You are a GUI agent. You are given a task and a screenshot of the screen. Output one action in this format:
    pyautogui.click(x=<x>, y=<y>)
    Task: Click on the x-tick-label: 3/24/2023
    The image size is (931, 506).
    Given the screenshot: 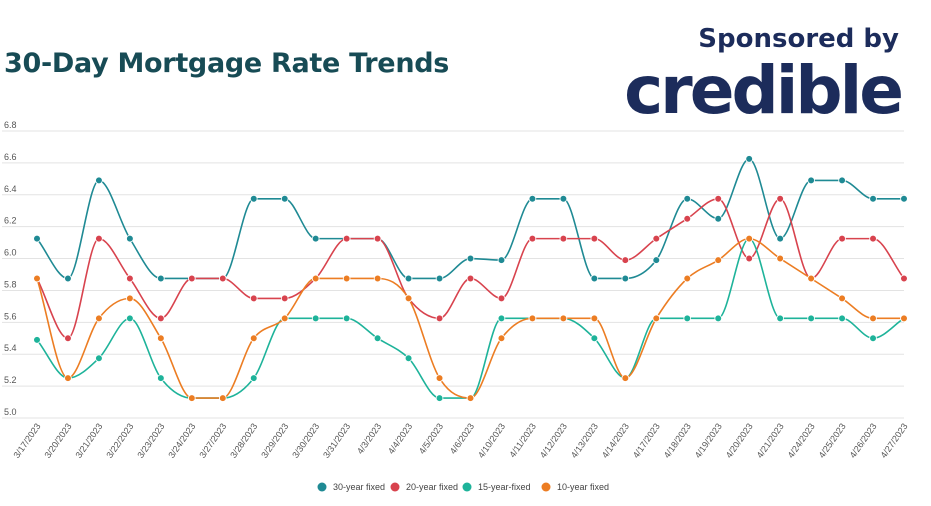 What is the action you would take?
    pyautogui.click(x=181, y=440)
    